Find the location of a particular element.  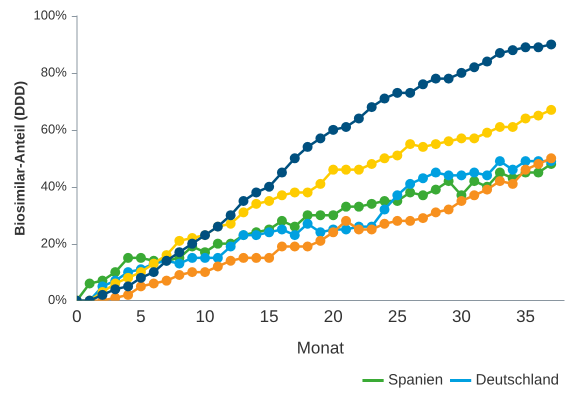

x-tick-label: 20 is located at coordinates (333, 316).